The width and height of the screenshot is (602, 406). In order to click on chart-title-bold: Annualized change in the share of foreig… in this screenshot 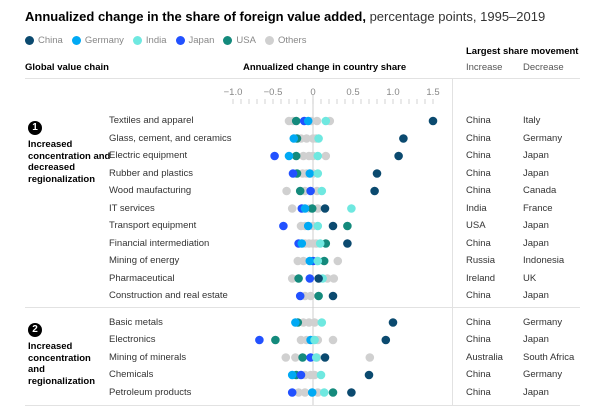, I will do `click(195, 16)`.